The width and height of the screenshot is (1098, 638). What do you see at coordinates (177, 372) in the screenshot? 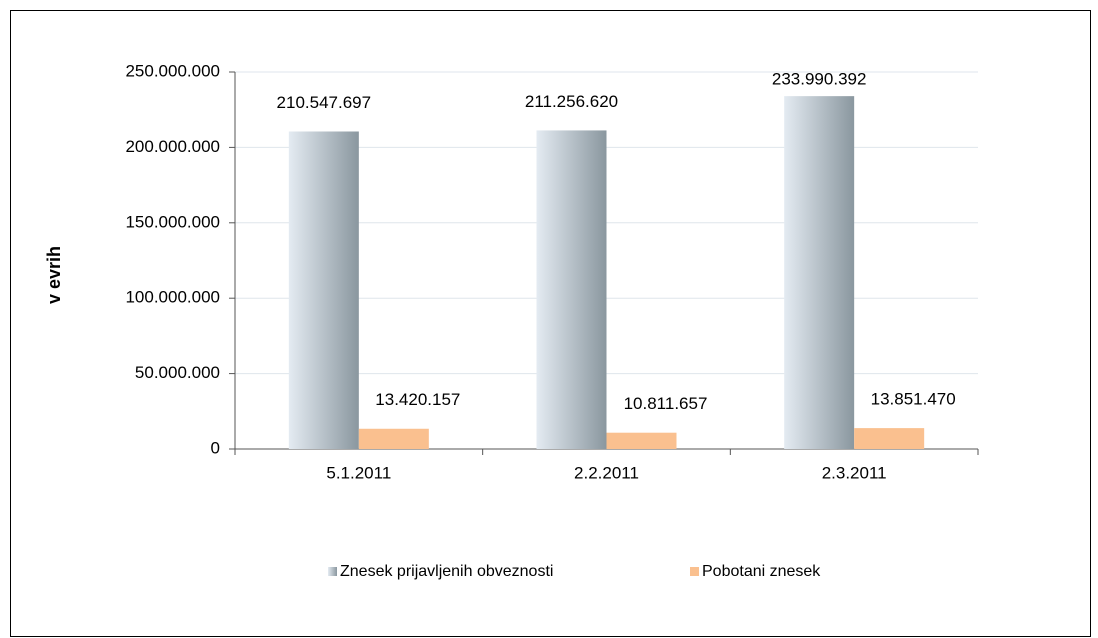
I see `y-tick-label: 50.000.000` at bounding box center [177, 372].